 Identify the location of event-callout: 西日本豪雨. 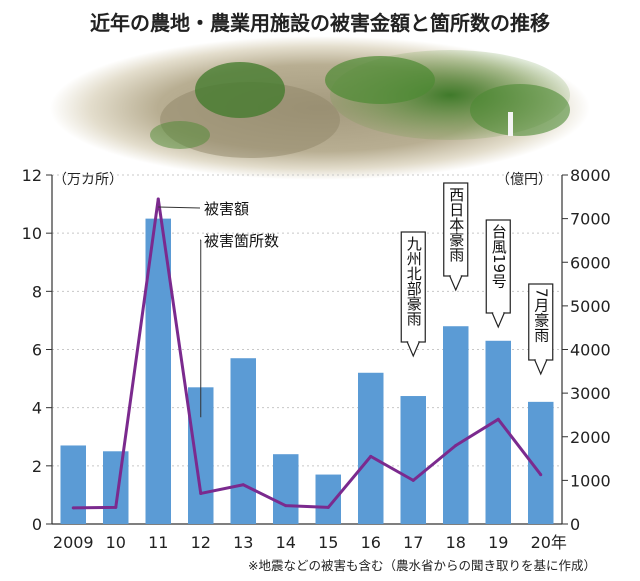
(456, 237).